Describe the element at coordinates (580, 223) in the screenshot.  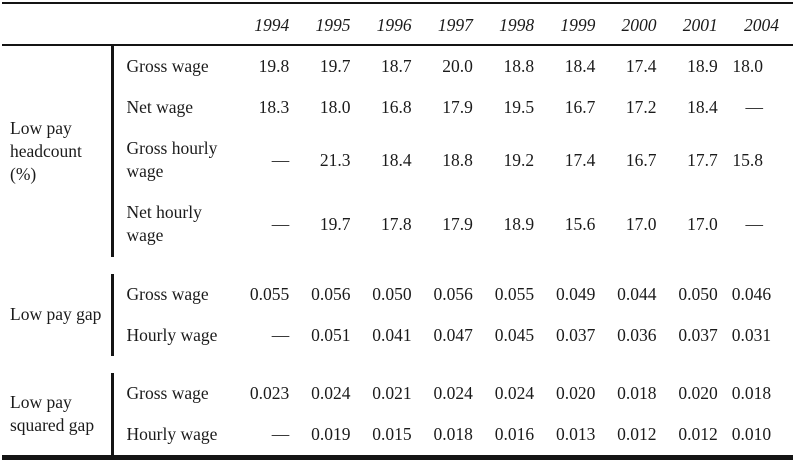
I see `value-cell: 15.6` at that location.